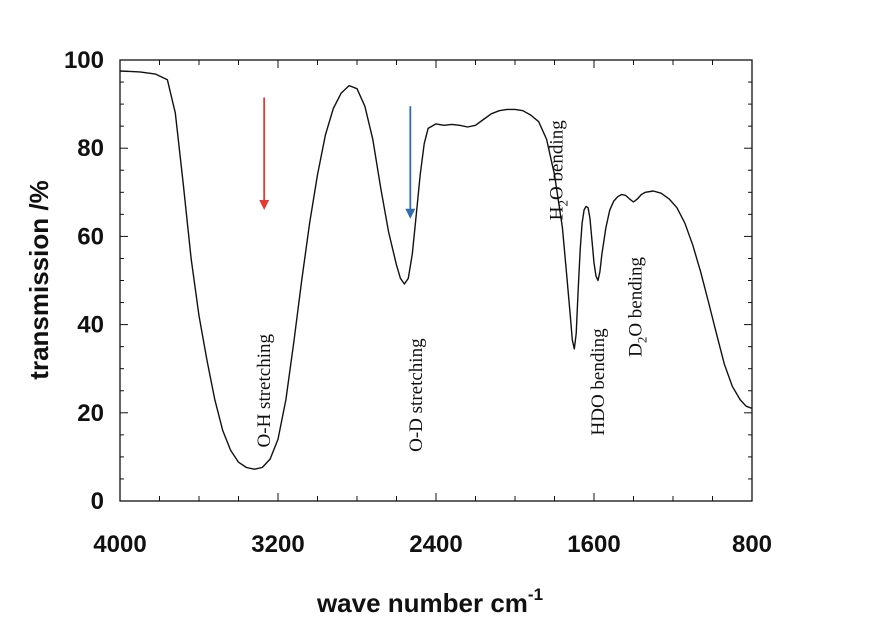 This screenshot has width=876, height=631. I want to click on x-tick-label: 3200, so click(277, 544).